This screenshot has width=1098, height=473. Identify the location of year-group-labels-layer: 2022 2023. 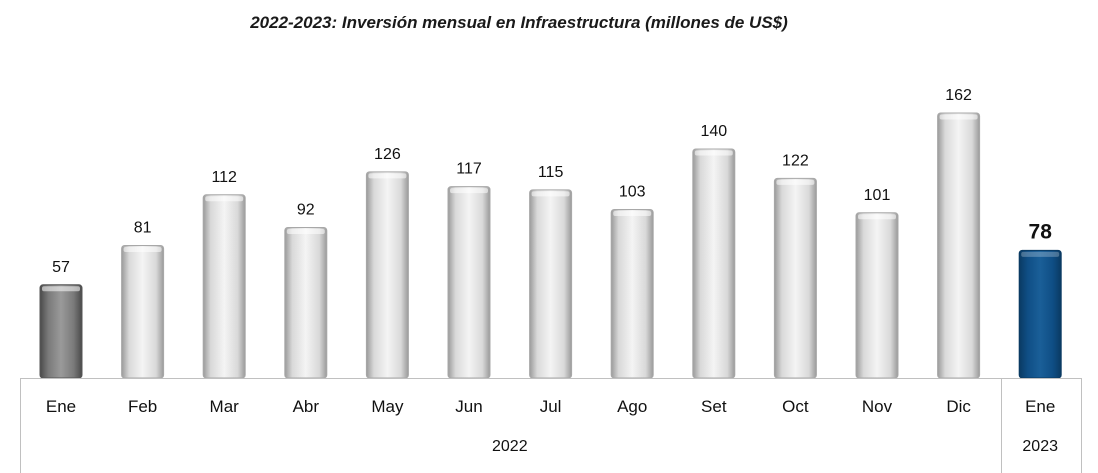
(775, 446).